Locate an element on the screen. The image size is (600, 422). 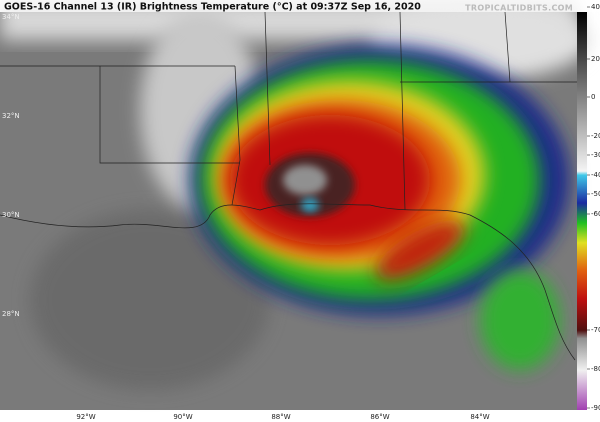
lon-label: 84°W is located at coordinates (479, 417).